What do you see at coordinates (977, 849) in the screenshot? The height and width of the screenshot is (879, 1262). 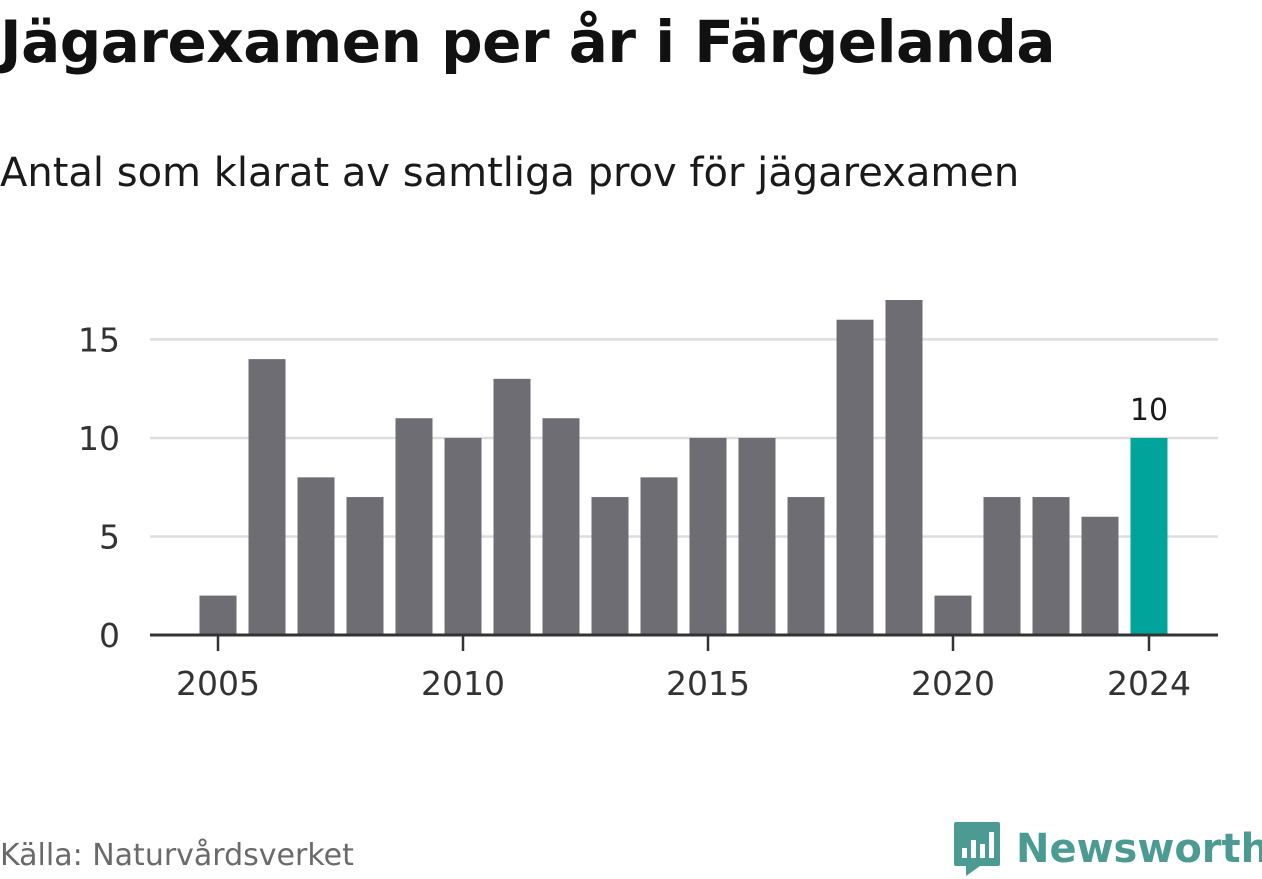 I see `newsworthy-logo-icon` at bounding box center [977, 849].